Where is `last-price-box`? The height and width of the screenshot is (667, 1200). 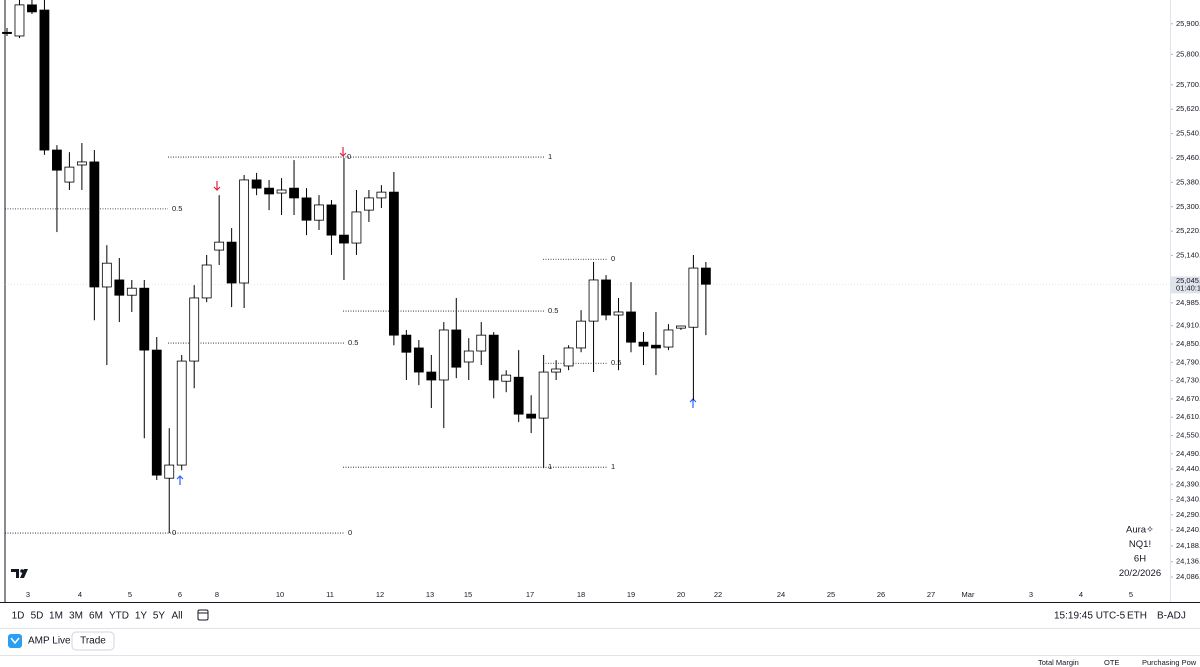
last-price-box is located at coordinates (1185, 285).